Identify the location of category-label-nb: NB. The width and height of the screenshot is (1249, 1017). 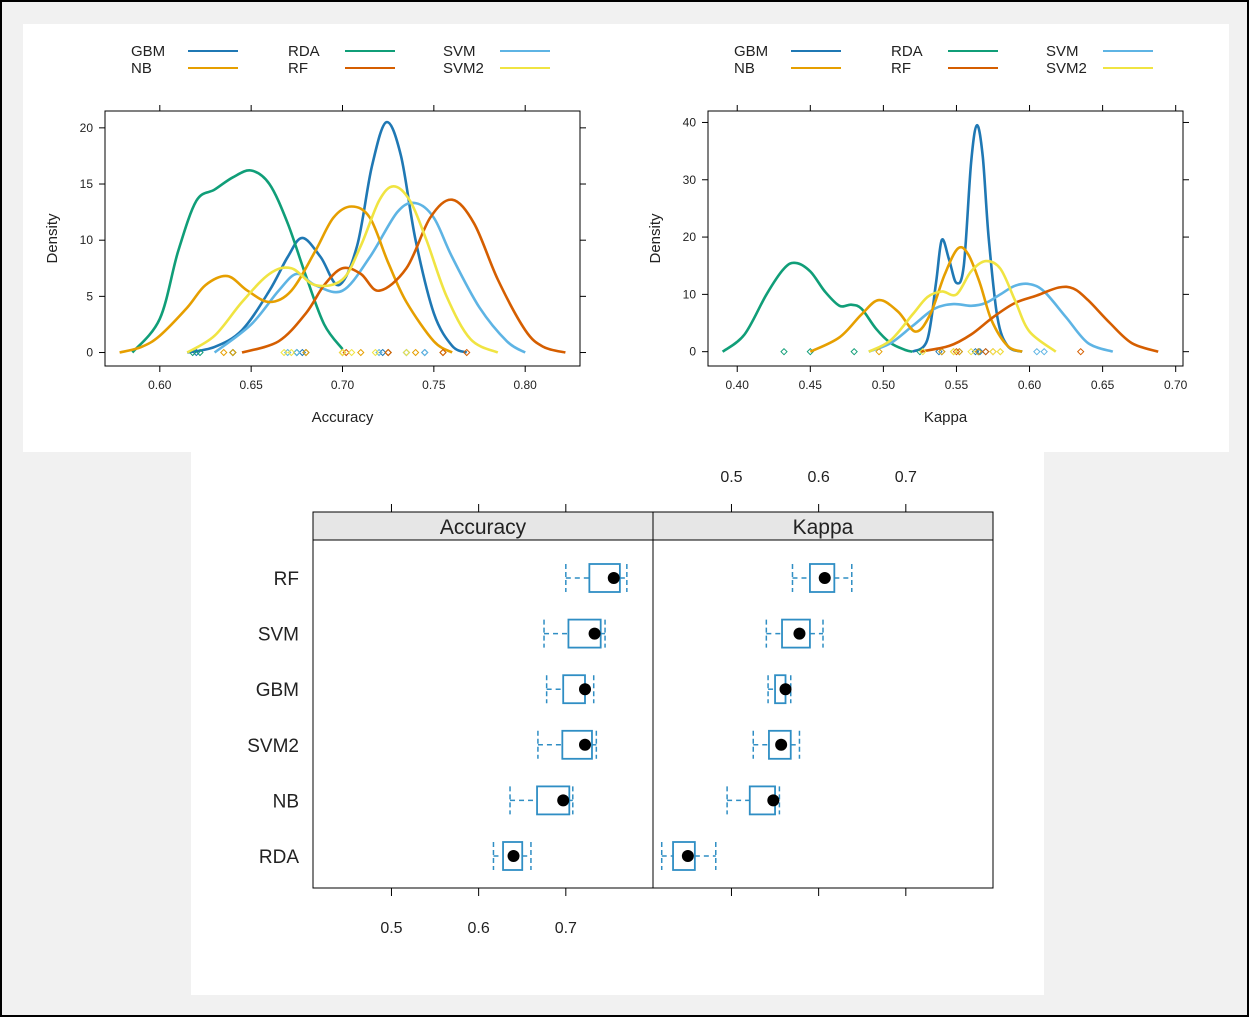
(286, 801).